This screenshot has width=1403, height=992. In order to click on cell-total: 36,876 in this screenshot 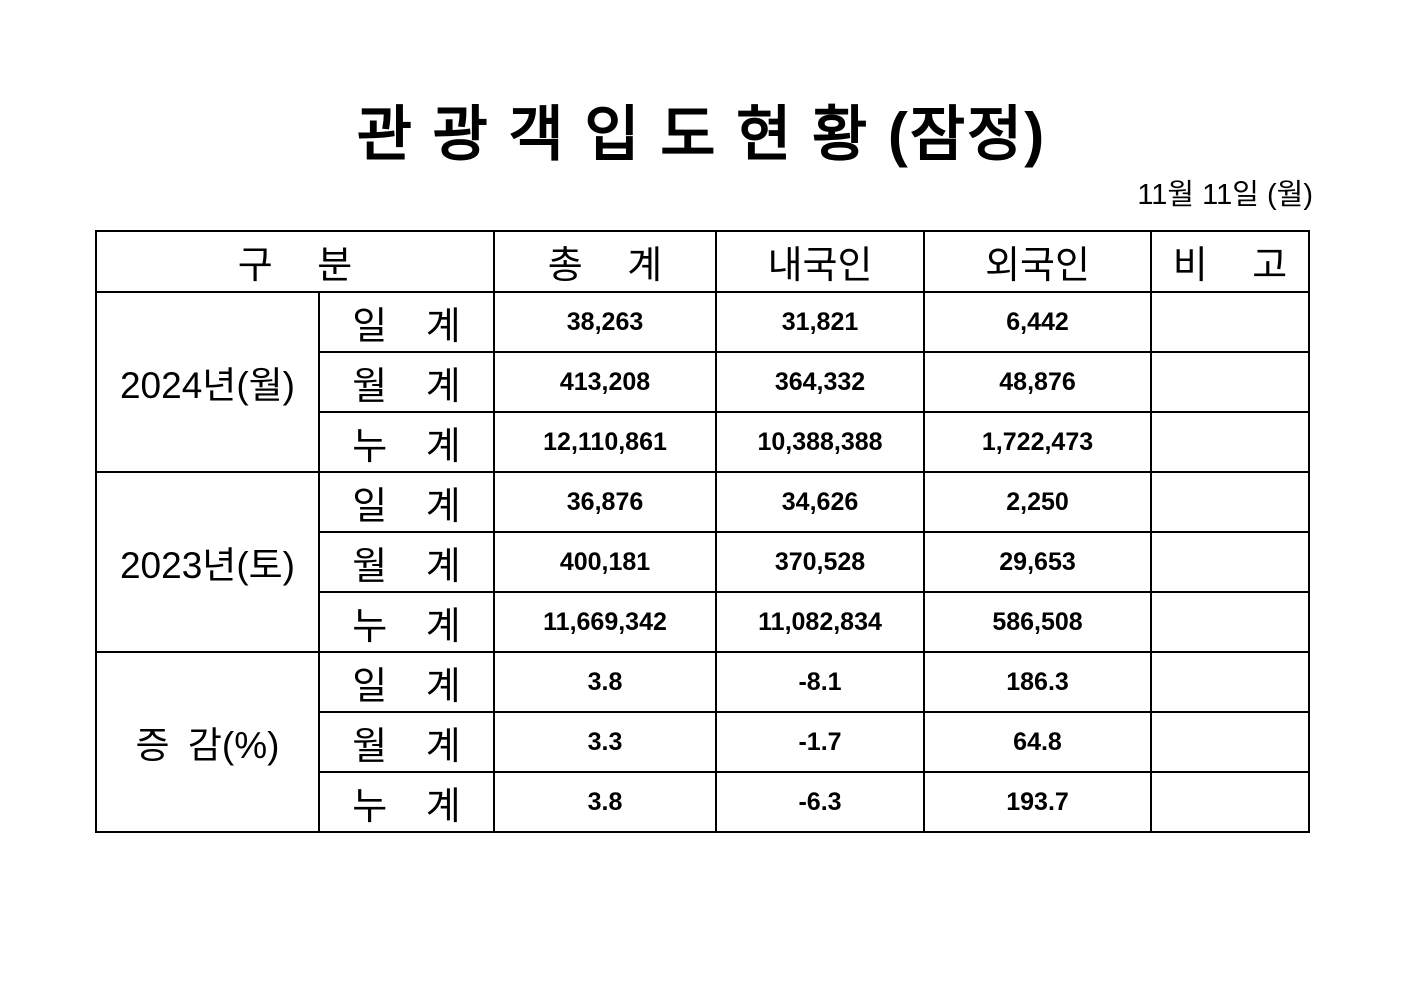, I will do `click(605, 502)`.